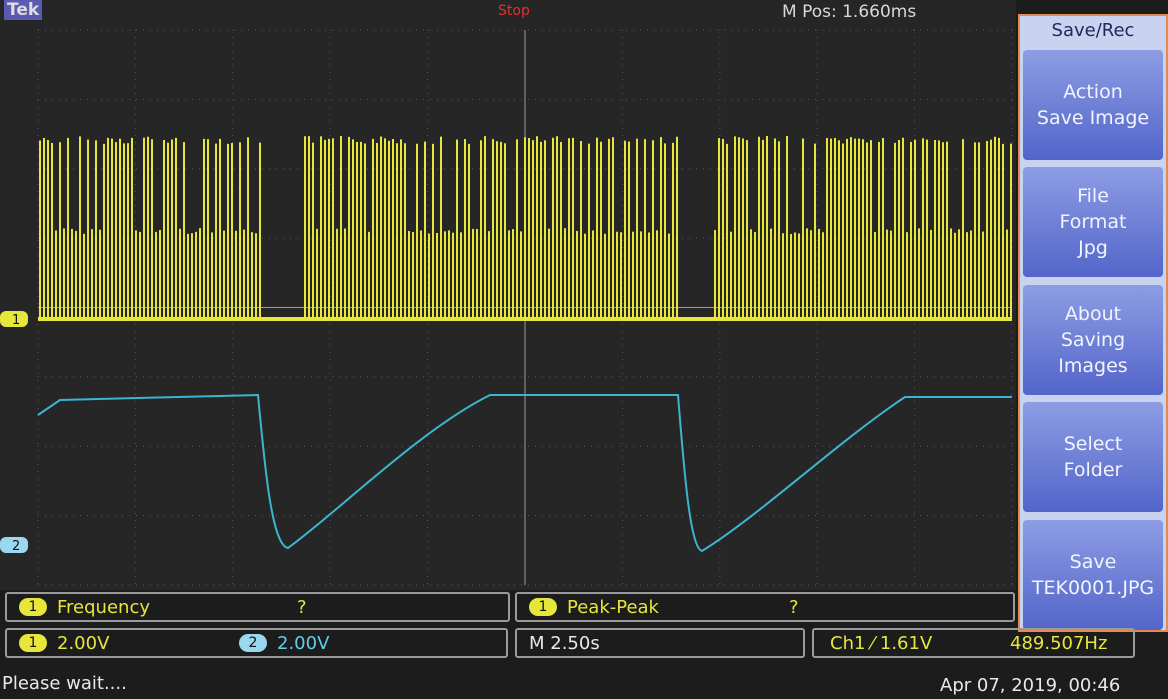 Image resolution: width=1168 pixels, height=699 pixels. What do you see at coordinates (103, 607) in the screenshot?
I see `measurement-name: Frequency` at bounding box center [103, 607].